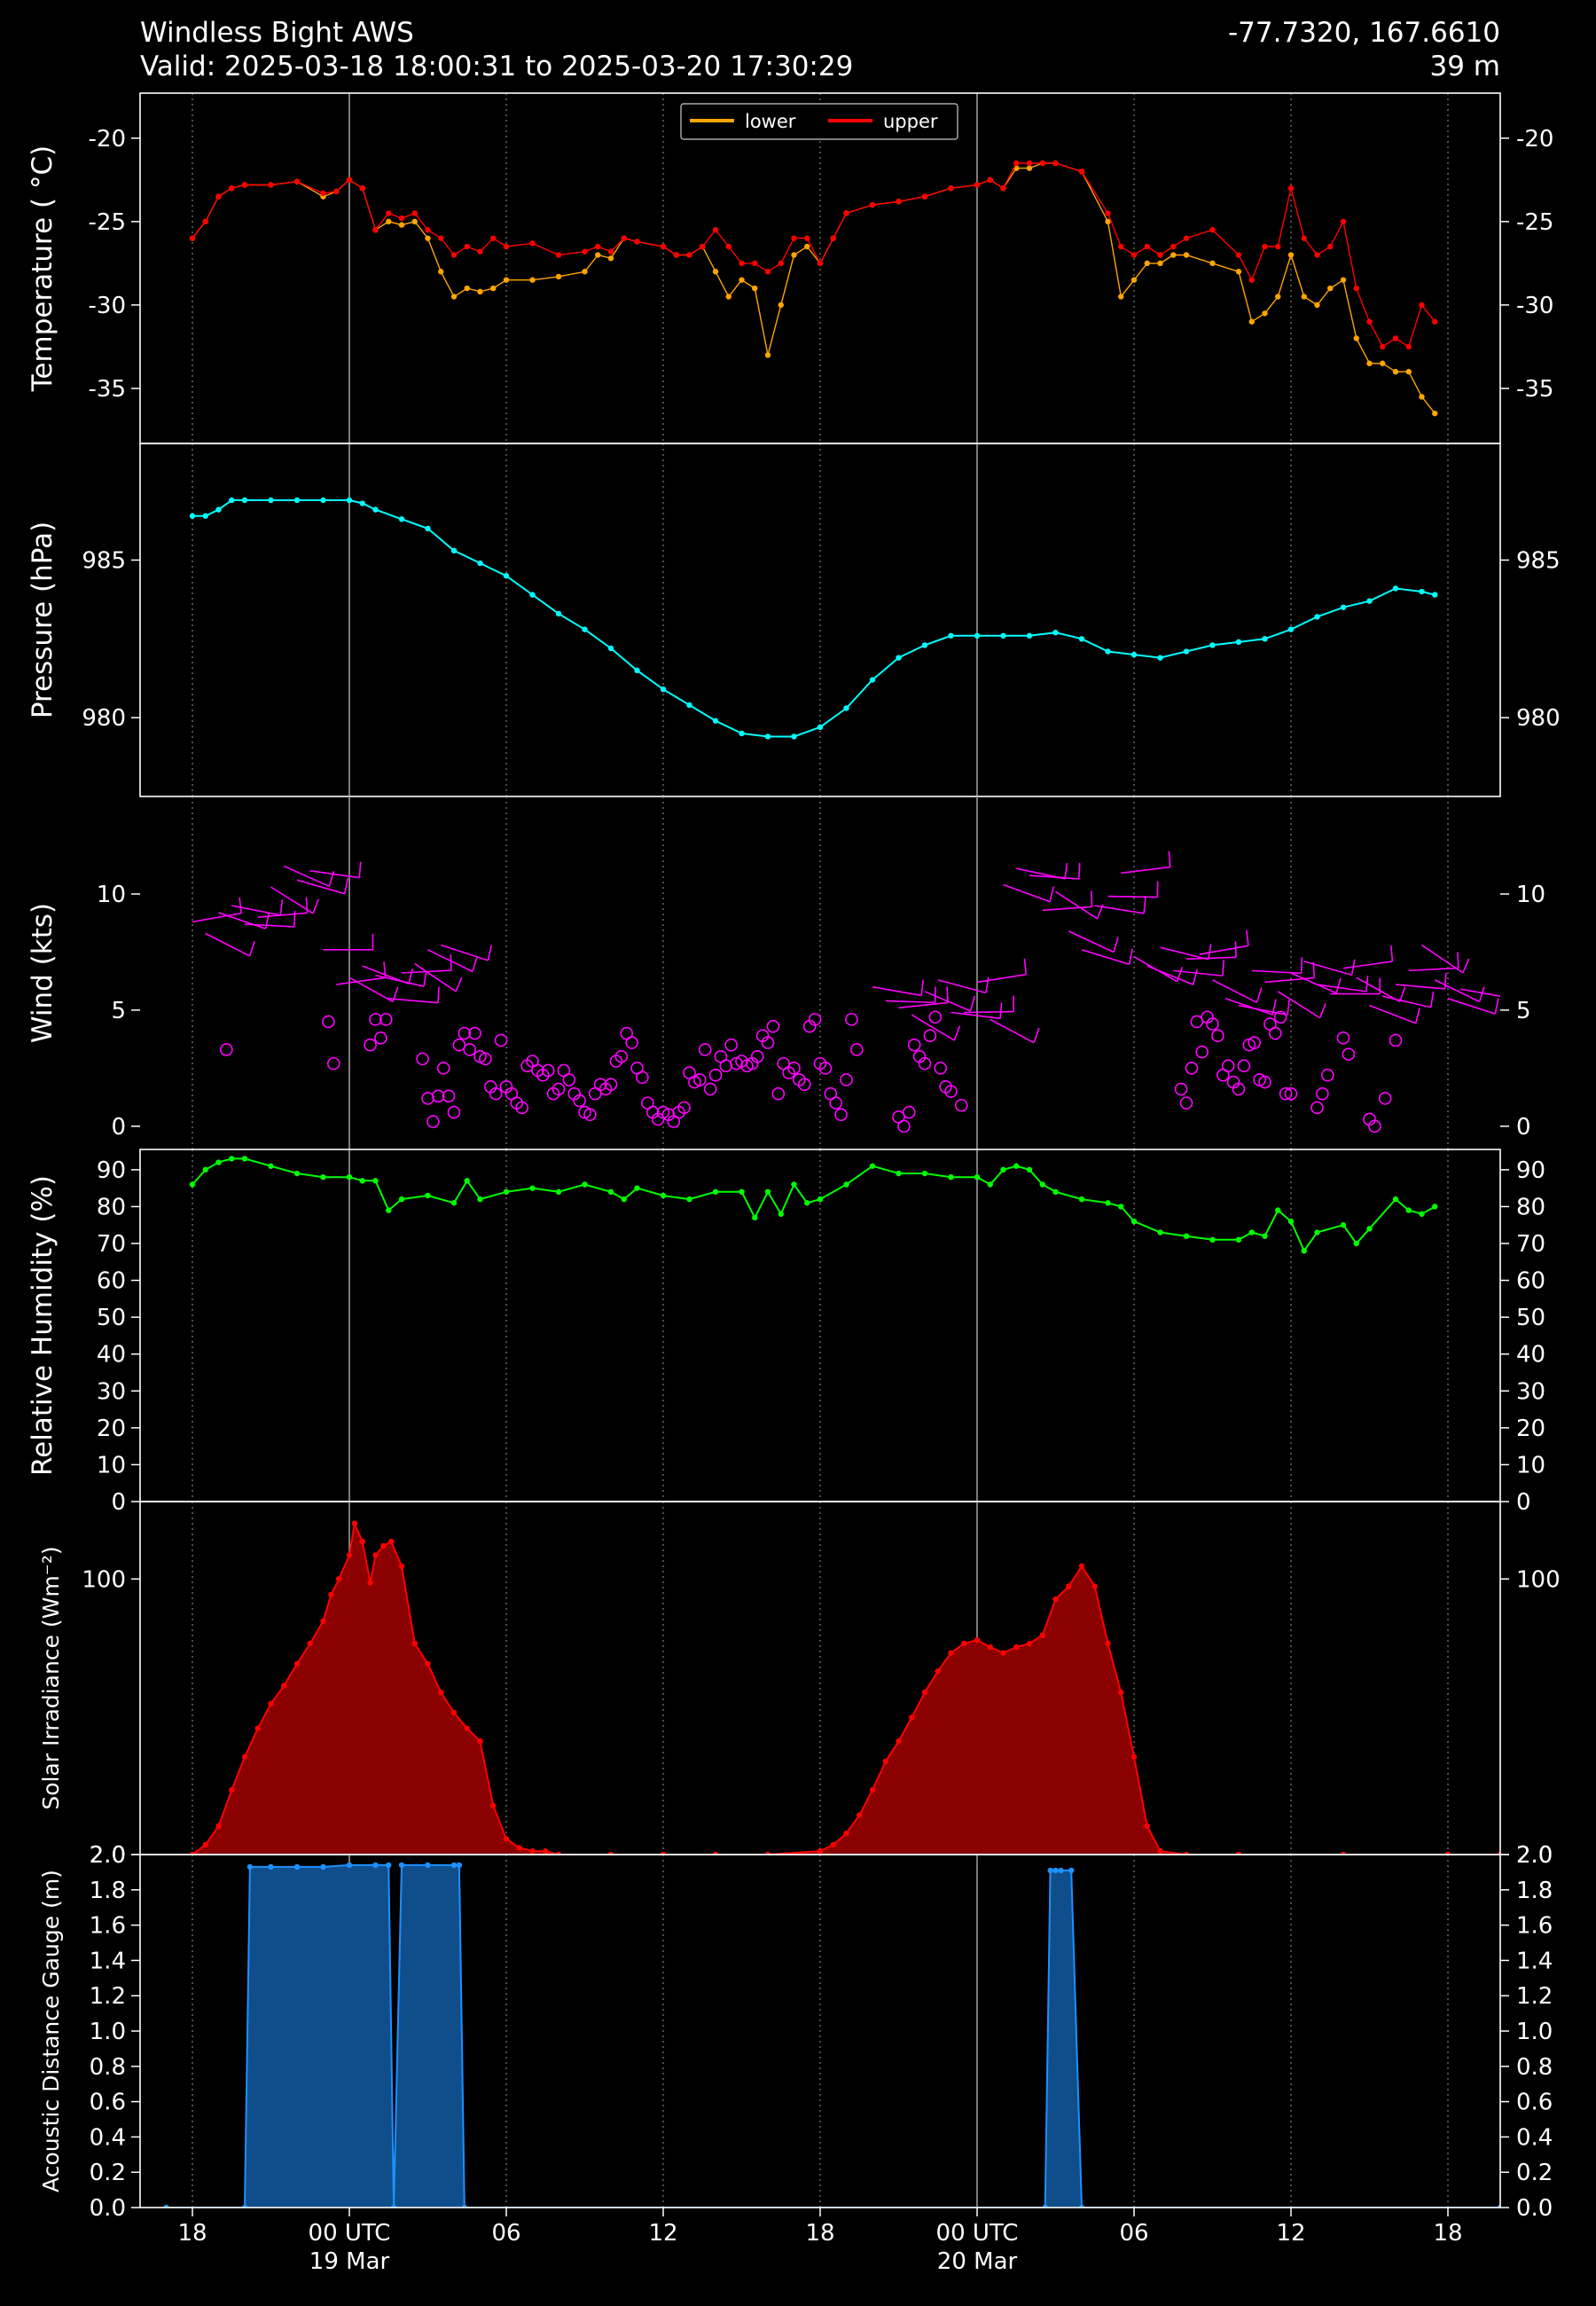 This screenshot has height=2306, width=1596. I want to click on ytick-label-acoustic: 0.4, so click(108, 2137).